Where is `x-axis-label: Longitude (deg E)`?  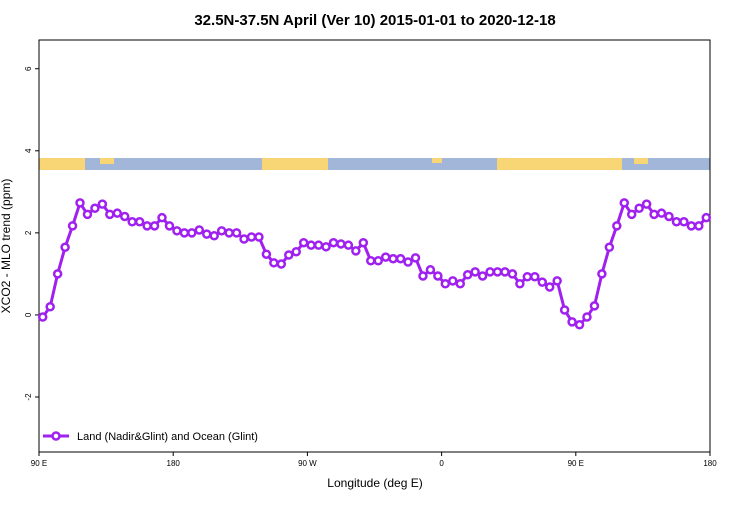 x-axis-label: Longitude (deg E) is located at coordinates (374, 483).